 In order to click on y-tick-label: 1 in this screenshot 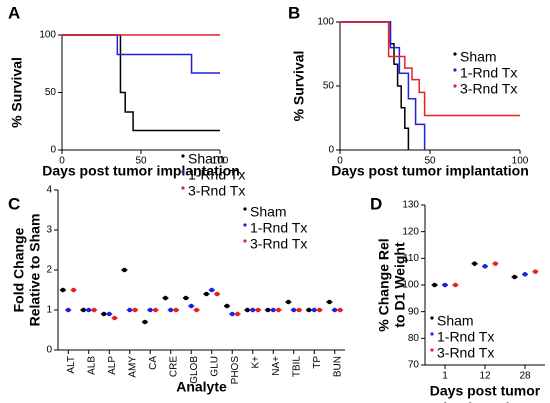, I will do `click(49, 310)`.